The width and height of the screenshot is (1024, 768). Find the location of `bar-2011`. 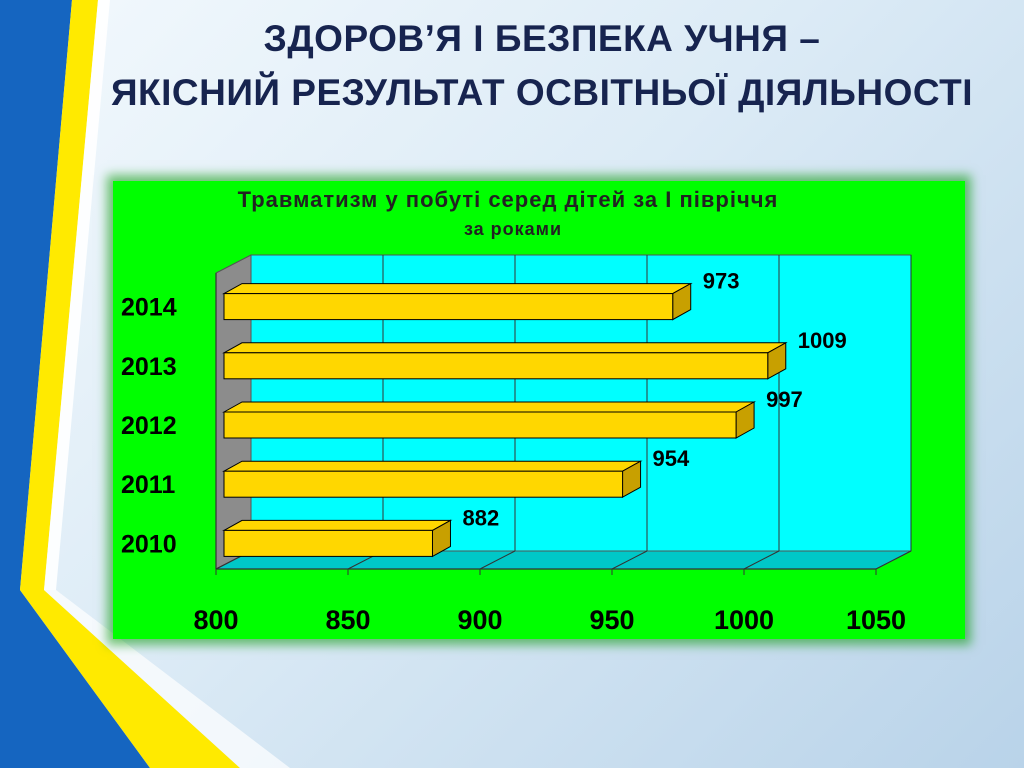

bar-2011 is located at coordinates (423, 484).